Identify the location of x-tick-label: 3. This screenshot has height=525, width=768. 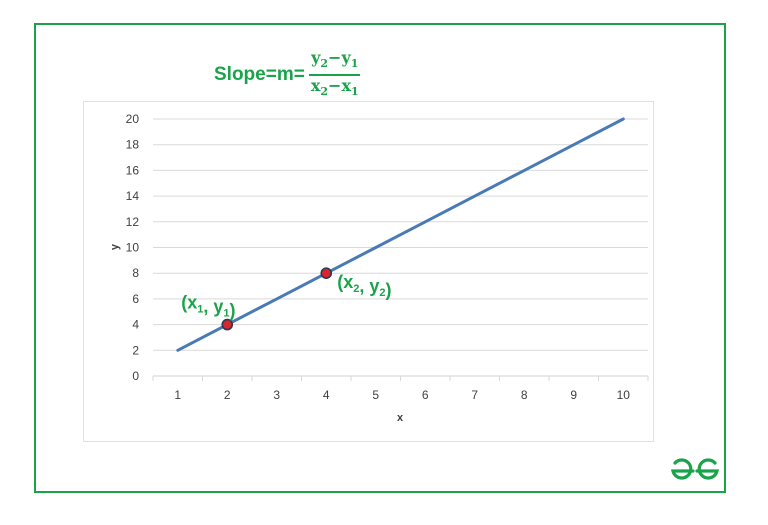
(276, 395).